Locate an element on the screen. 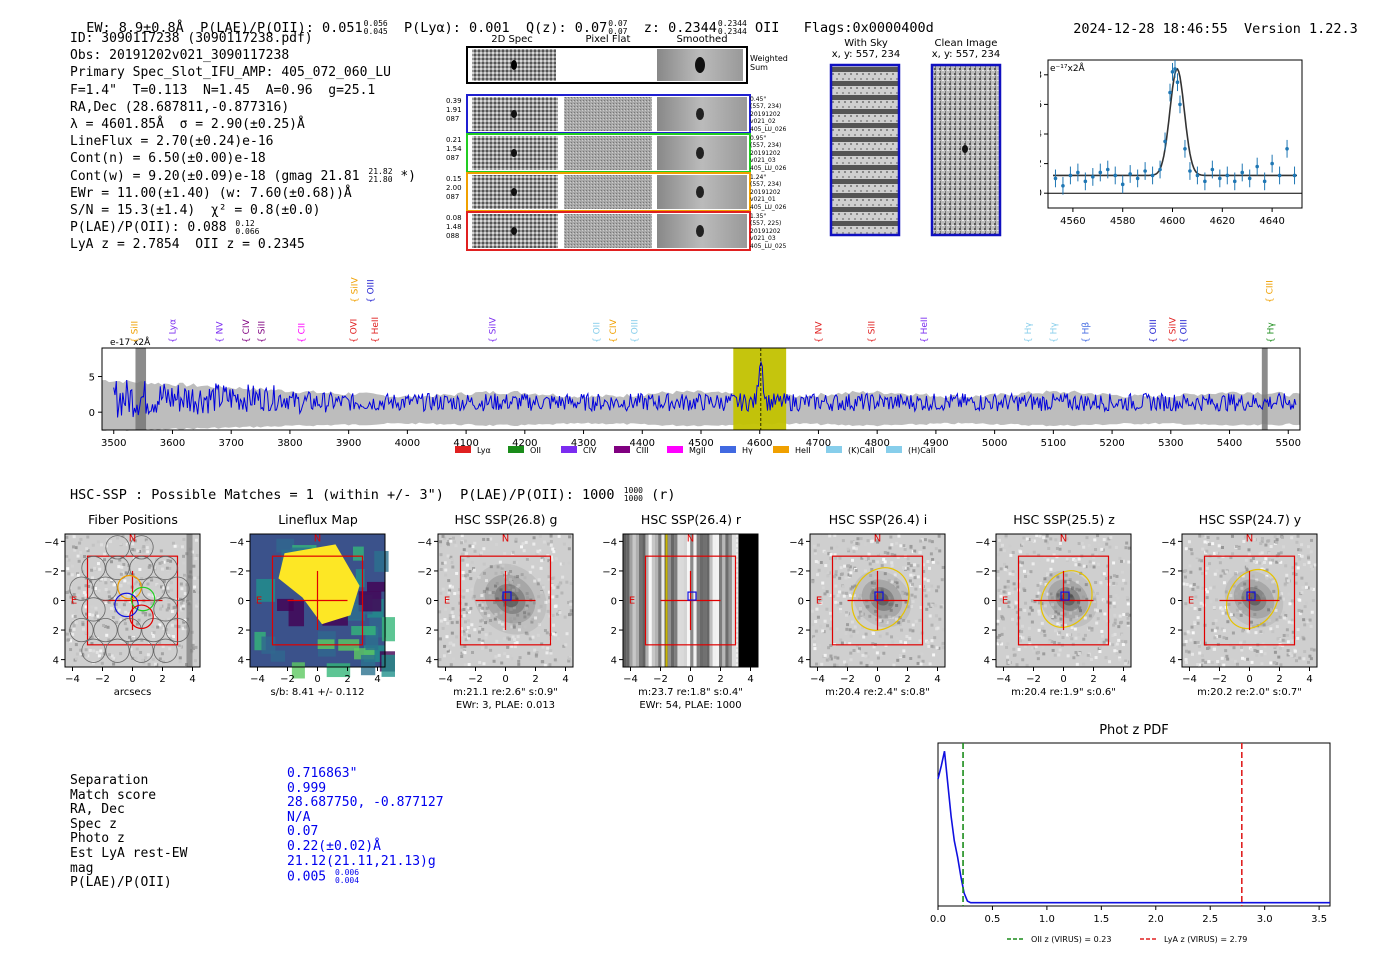 The image size is (1400, 953). cutout-ytick-label: −4 is located at coordinates (1168, 542).